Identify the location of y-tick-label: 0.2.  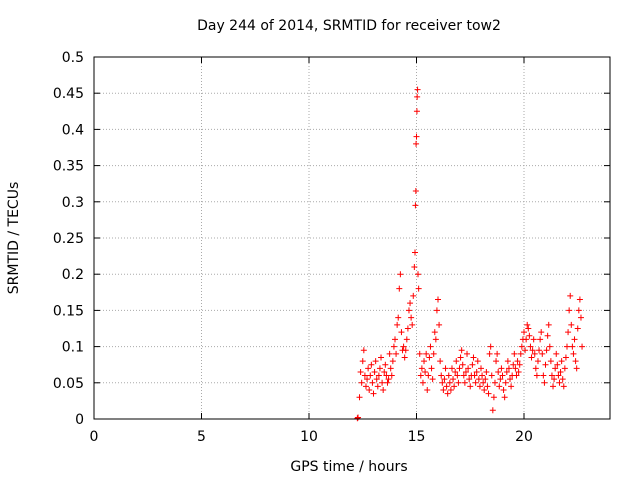
(73, 275).